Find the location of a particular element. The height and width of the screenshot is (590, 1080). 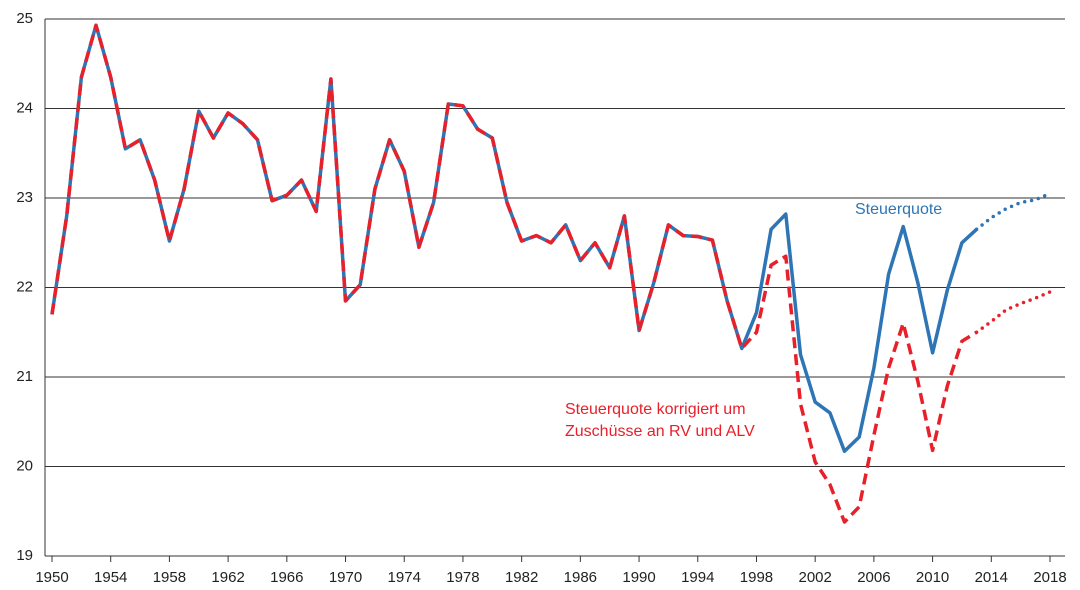

y-tick-label: 22 is located at coordinates (24, 286).